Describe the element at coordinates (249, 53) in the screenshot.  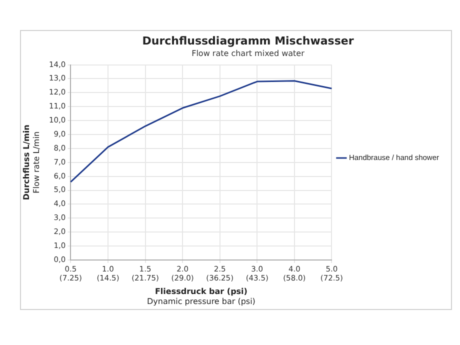
I see `chart-subtitle: Flow rate chart mixed water` at that location.